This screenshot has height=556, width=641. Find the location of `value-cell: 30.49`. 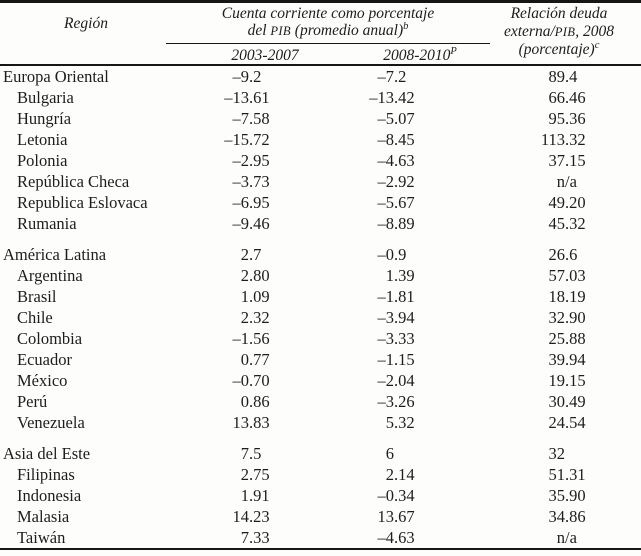

value-cell: 30.49 is located at coordinates (555, 401).